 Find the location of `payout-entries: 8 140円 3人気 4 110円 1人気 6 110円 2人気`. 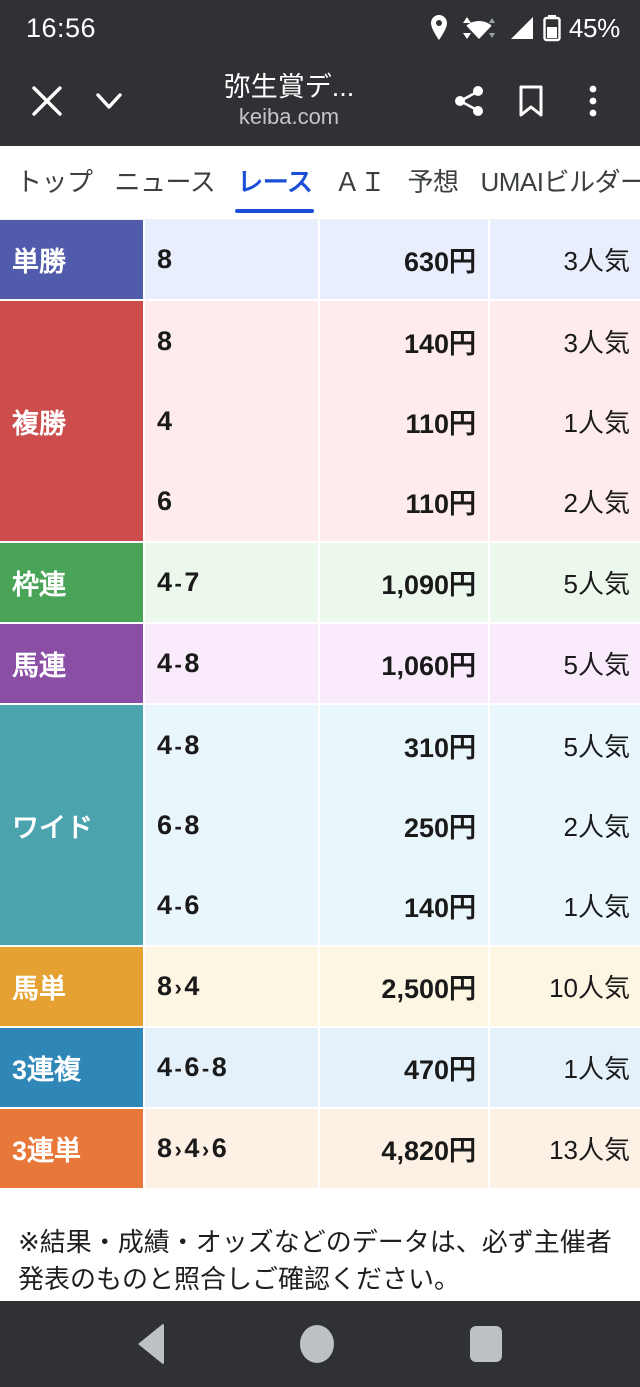

payout-entries: 8 140円 3人気 4 110円 1人気 6 110円 2人気 is located at coordinates (392, 422).